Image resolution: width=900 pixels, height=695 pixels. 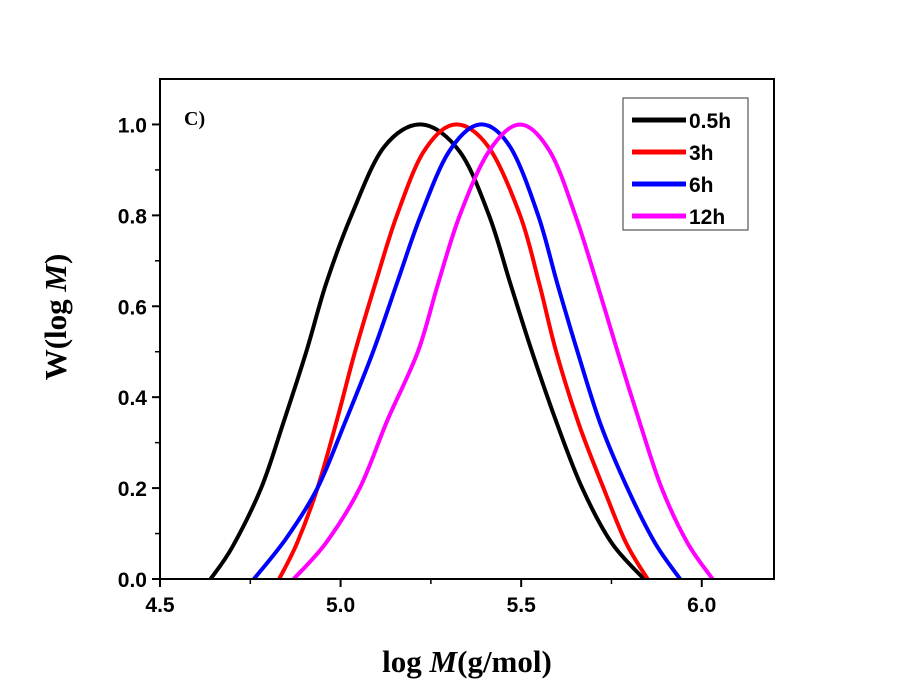 I want to click on panel-label: C), so click(x=194, y=119).